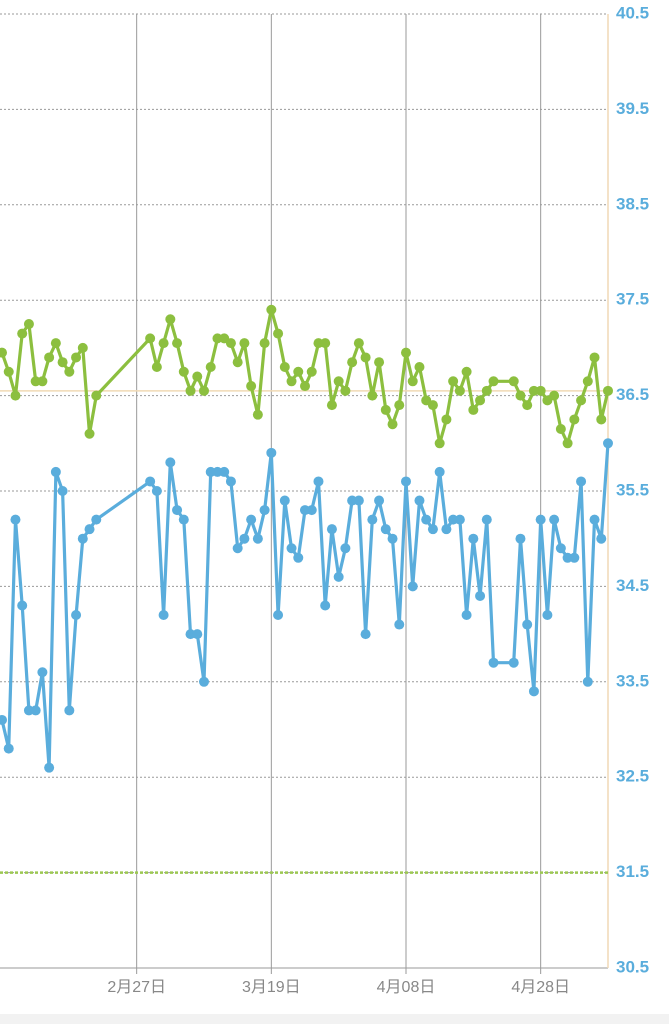  What do you see at coordinates (632, 776) in the screenshot?
I see `y-tick-label: 32.5` at bounding box center [632, 776].